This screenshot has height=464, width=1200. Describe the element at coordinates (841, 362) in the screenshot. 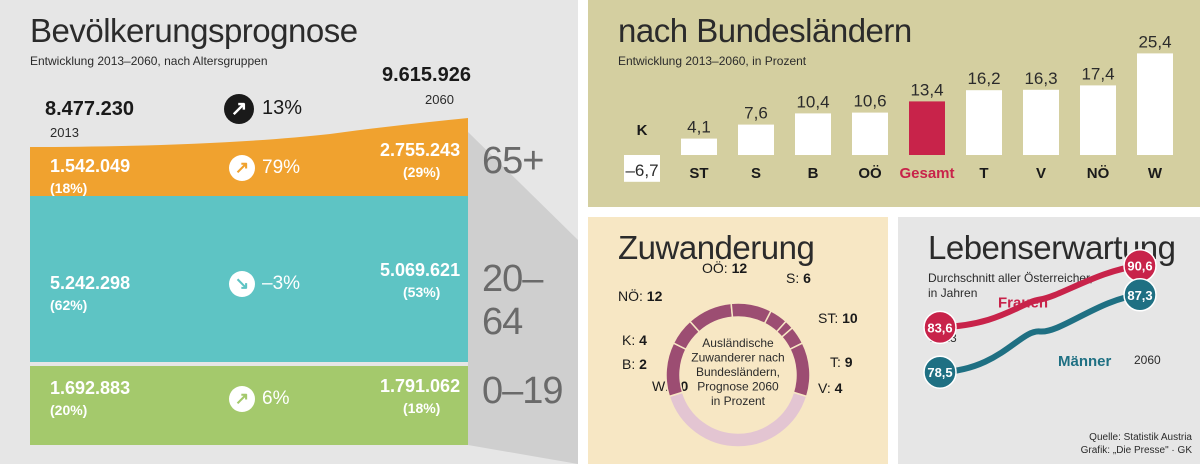

I see `donut-label-t: T: 9` at that location.